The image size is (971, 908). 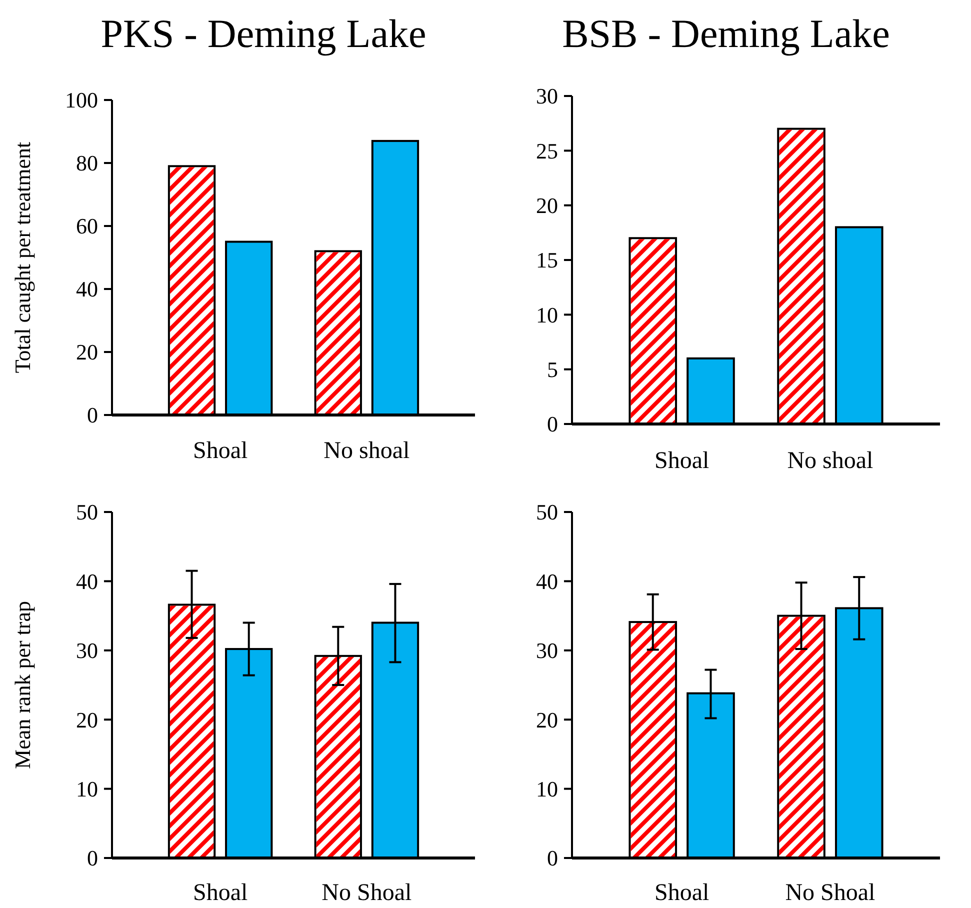 What do you see at coordinates (81, 100) in the screenshot?
I see `y-tick-label: 100` at bounding box center [81, 100].